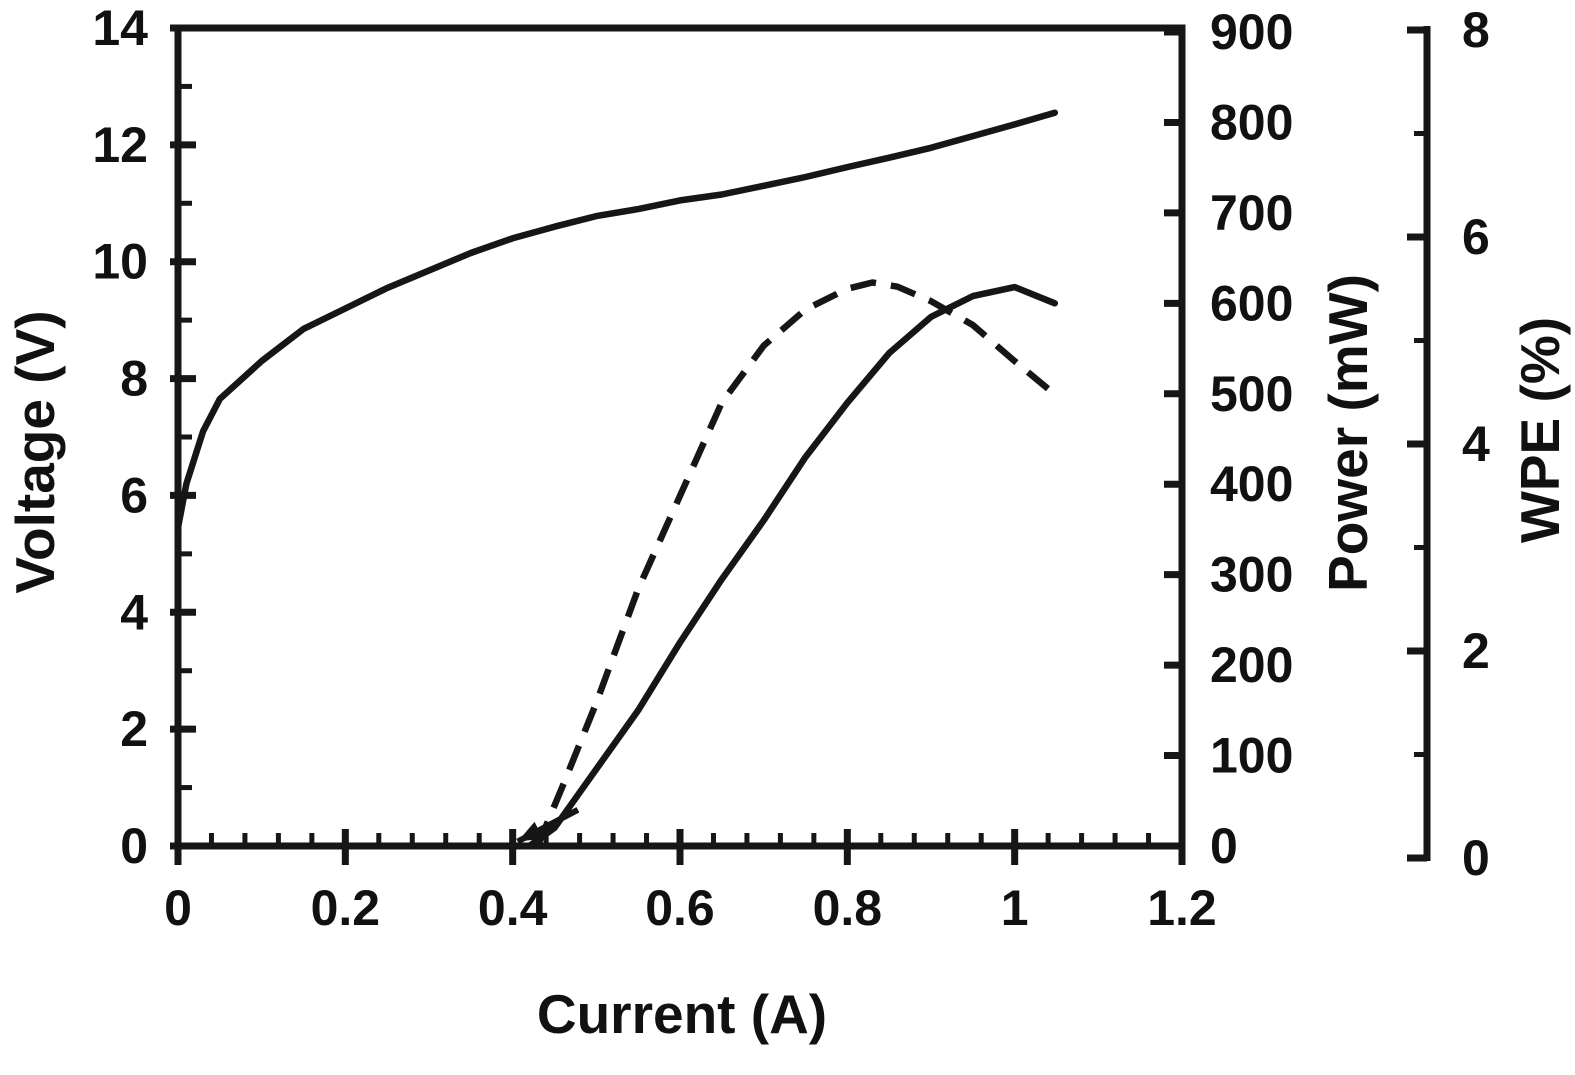 The image size is (1575, 1075). What do you see at coordinates (1251, 665) in the screenshot?
I see `power-tick-label: 200` at bounding box center [1251, 665].